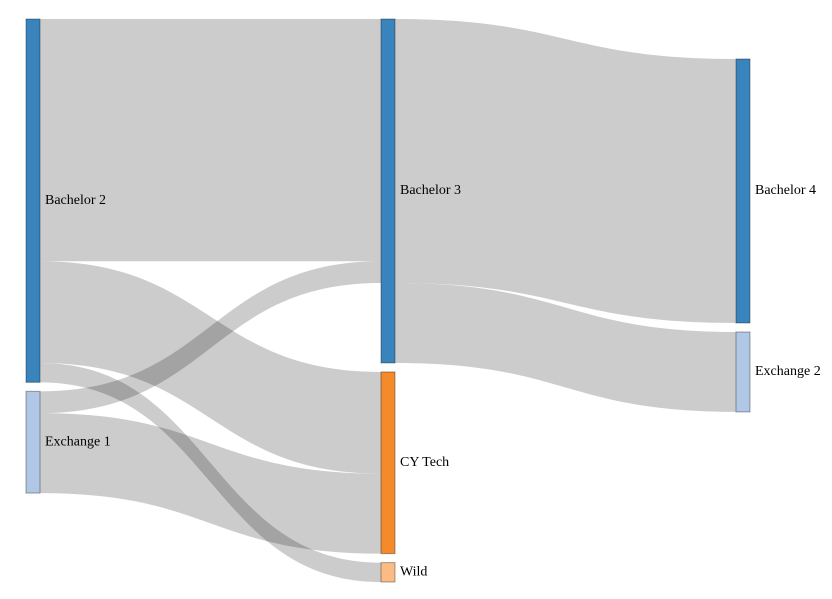 This screenshot has height=599, width=832. Describe the element at coordinates (565, 347) in the screenshot. I see `link-bachelor3-to-exchange2` at that location.